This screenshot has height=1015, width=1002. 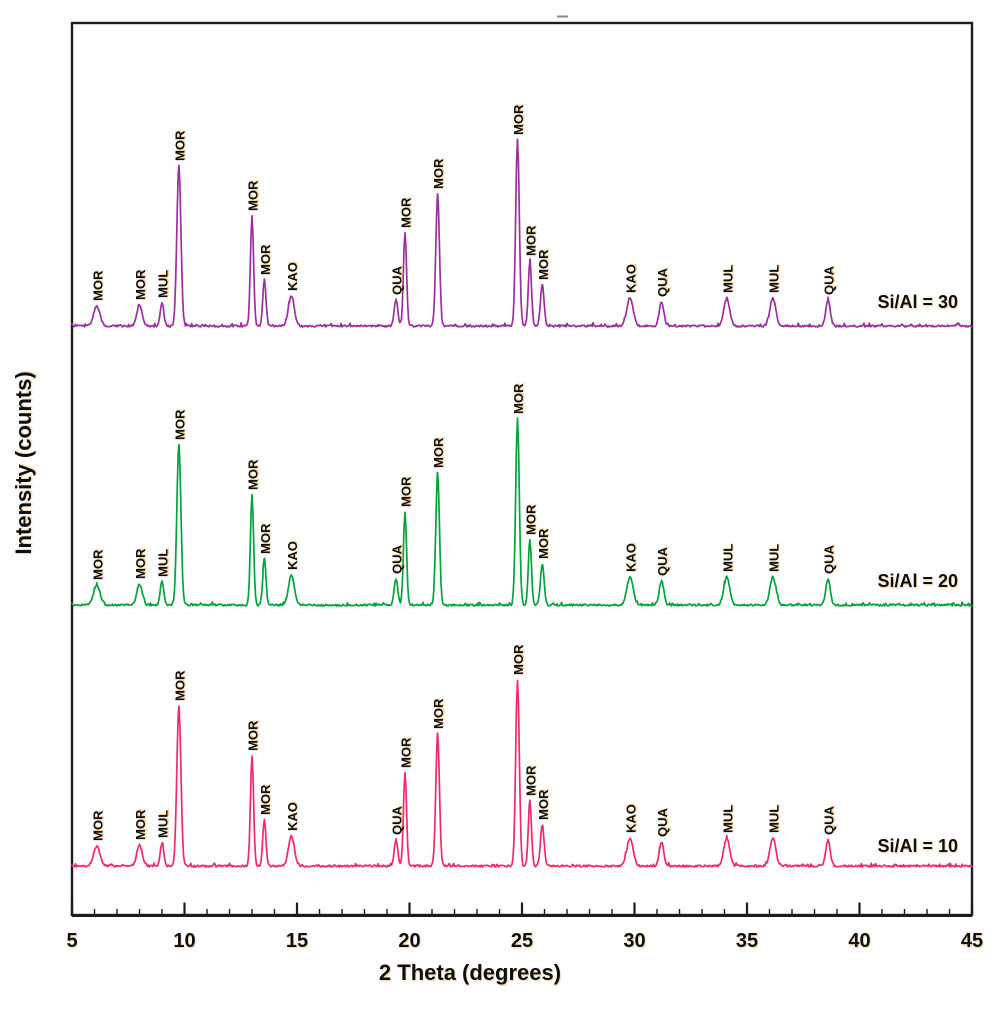 What do you see at coordinates (747, 941) in the screenshot?
I see `x-tick-label: 35` at bounding box center [747, 941].